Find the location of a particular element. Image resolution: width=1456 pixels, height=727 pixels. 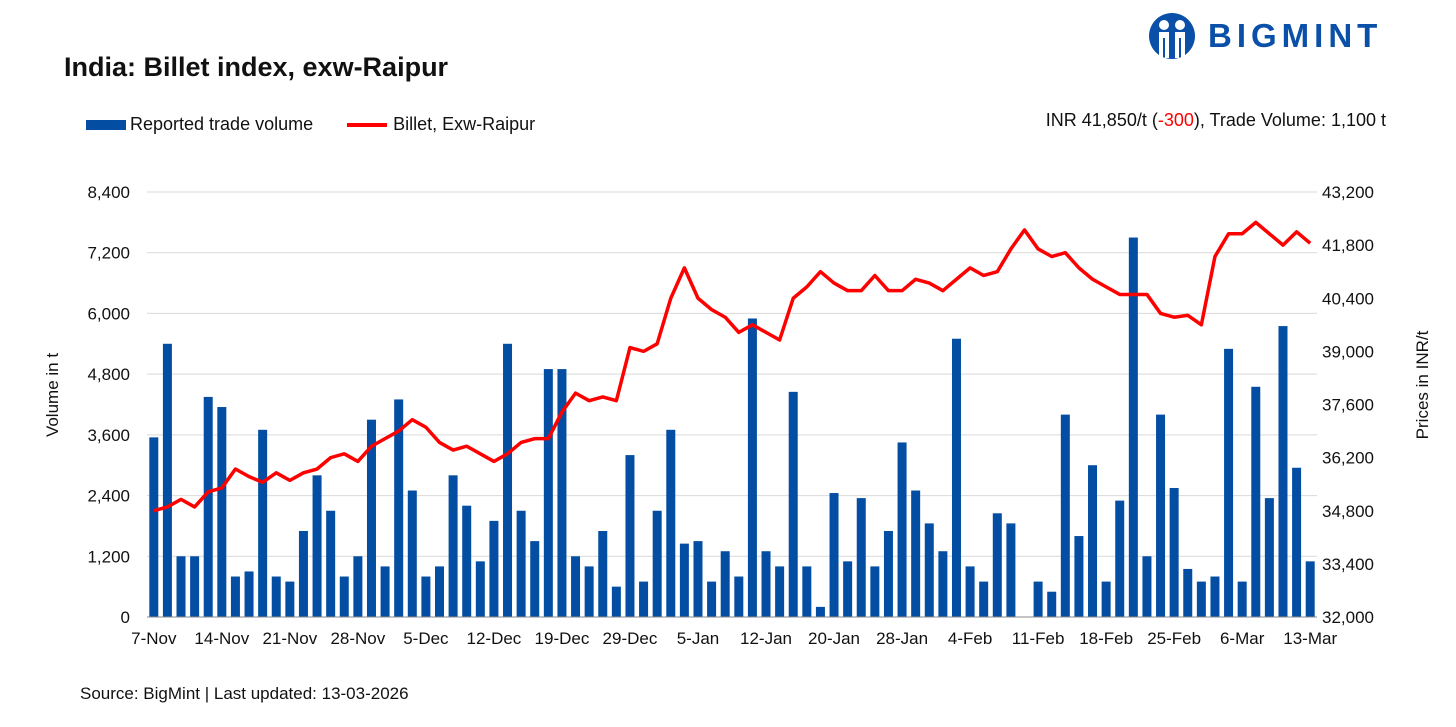

x-tick-label: 28-Jan is located at coordinates (902, 638).